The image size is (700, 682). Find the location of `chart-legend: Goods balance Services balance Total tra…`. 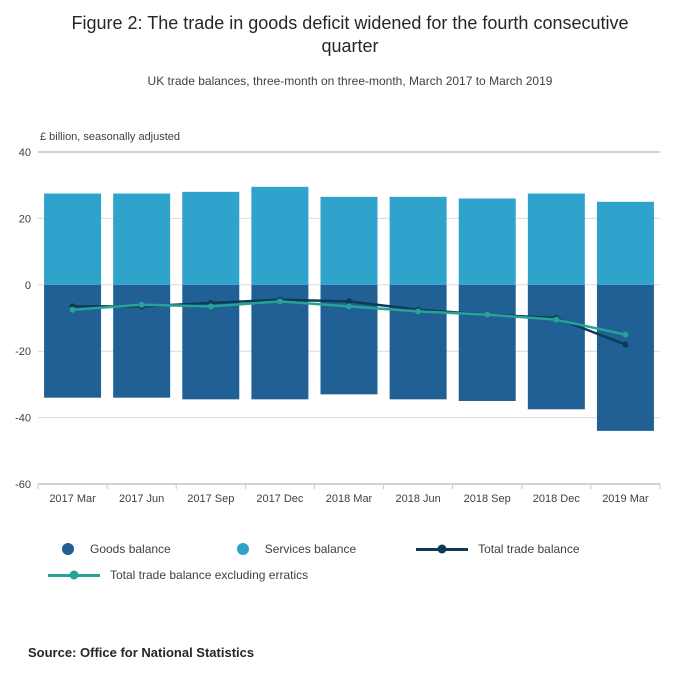

chart-legend: Goods balance Services balance Total tra… is located at coordinates (350, 562).